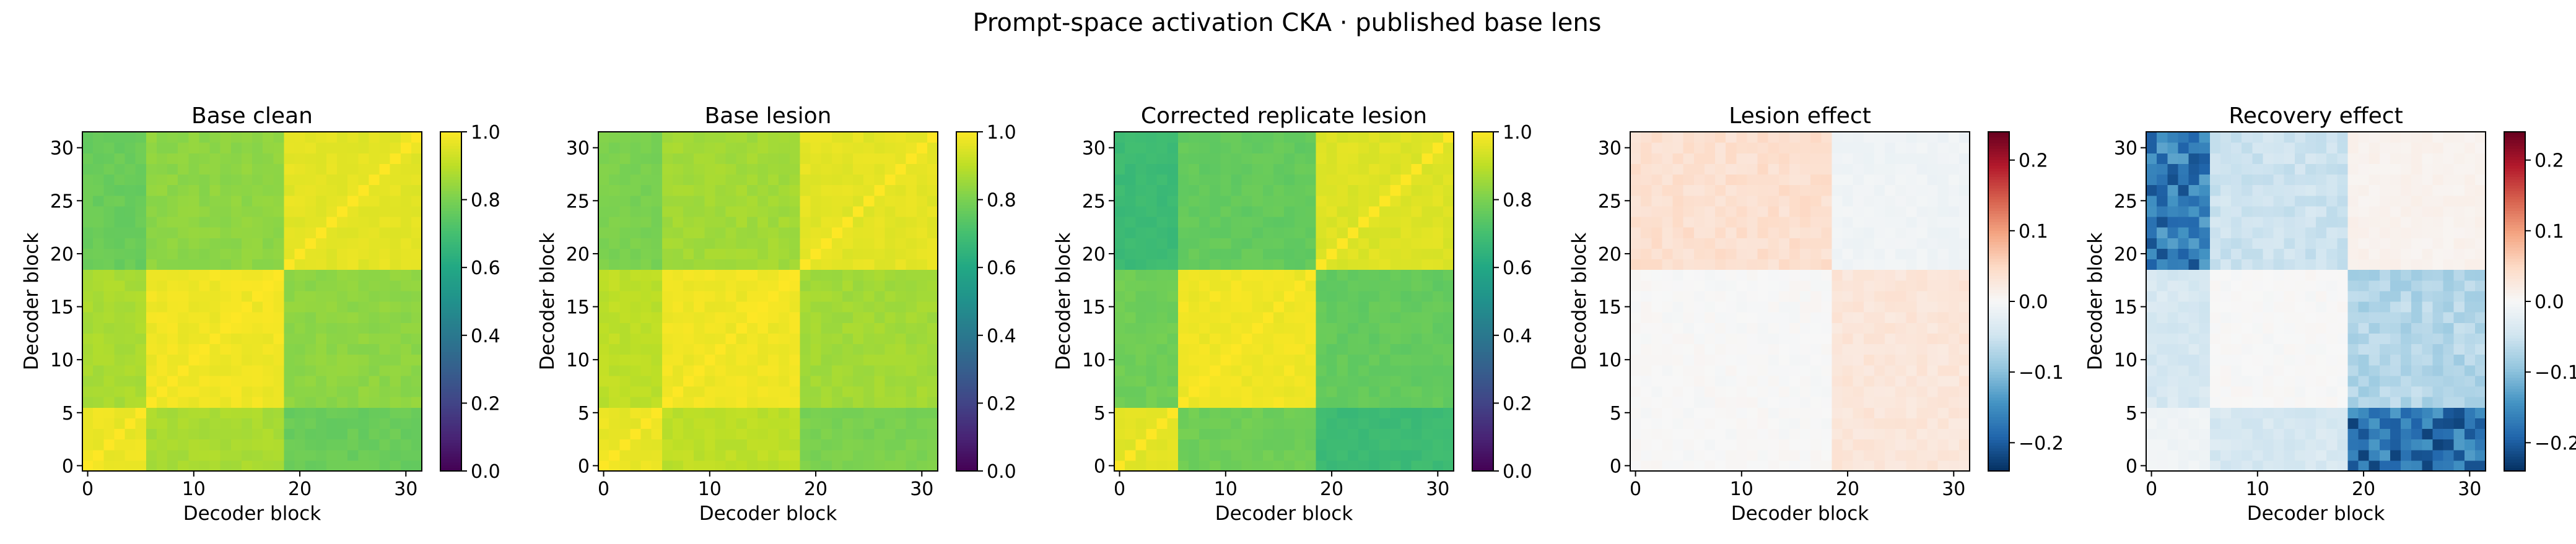 The height and width of the screenshot is (544, 2576). Describe the element at coordinates (1001, 404) in the screenshot. I see `colorbar-tick-label: 0.2` at that location.